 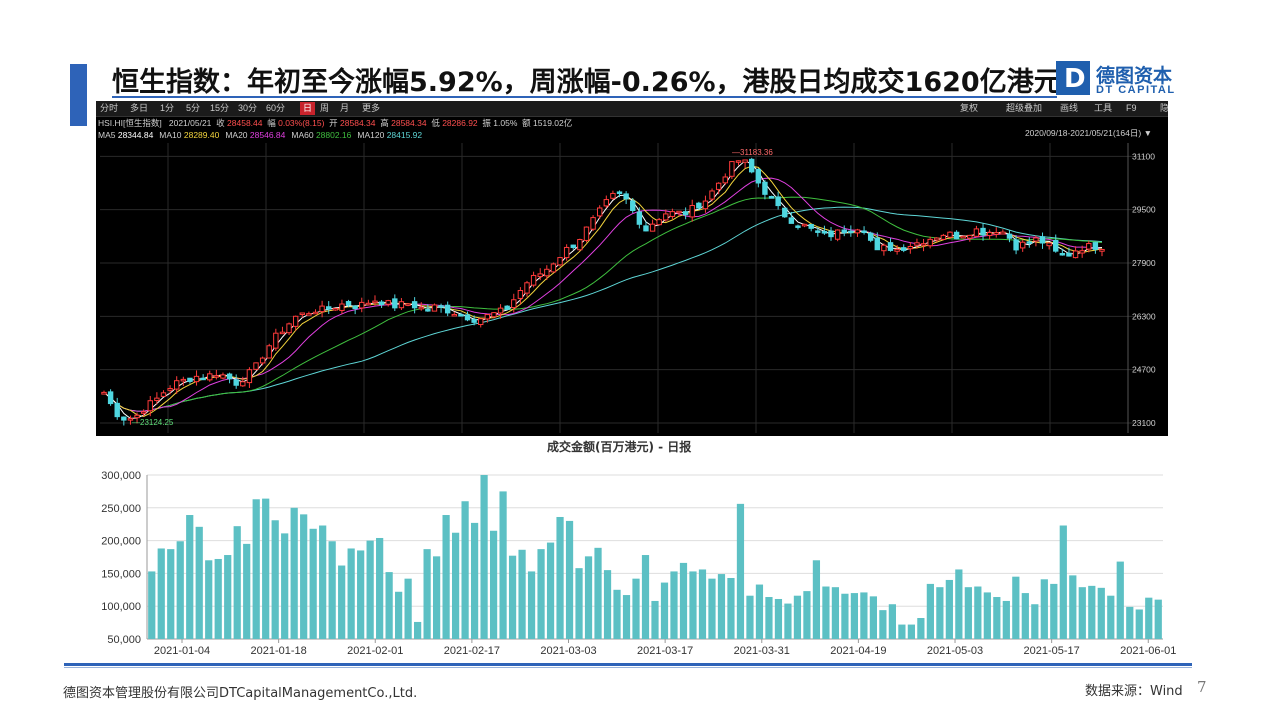 What do you see at coordinates (553, 123) in the screenshot?
I see `amount-value: 1519.02亿` at bounding box center [553, 123].